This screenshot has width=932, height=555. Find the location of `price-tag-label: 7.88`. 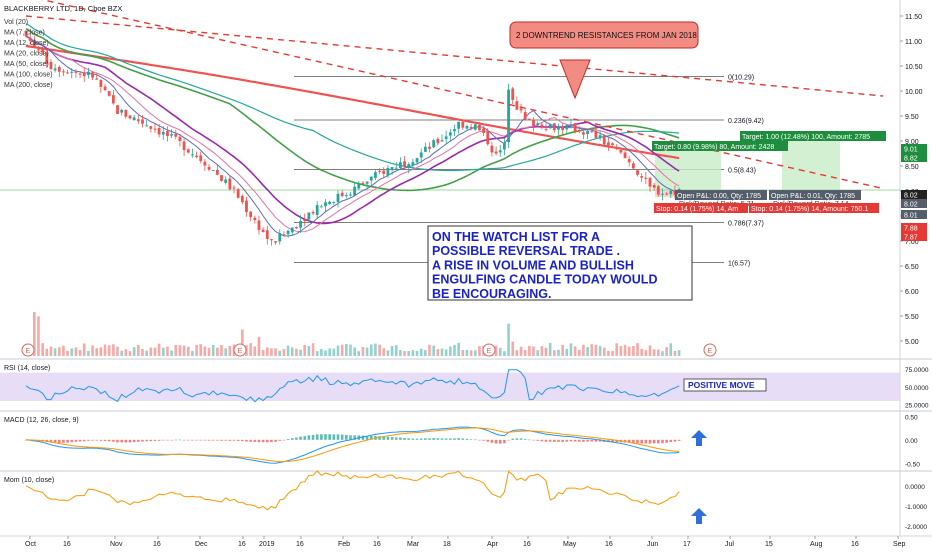

price-tag-label: 7.88 is located at coordinates (911, 229).